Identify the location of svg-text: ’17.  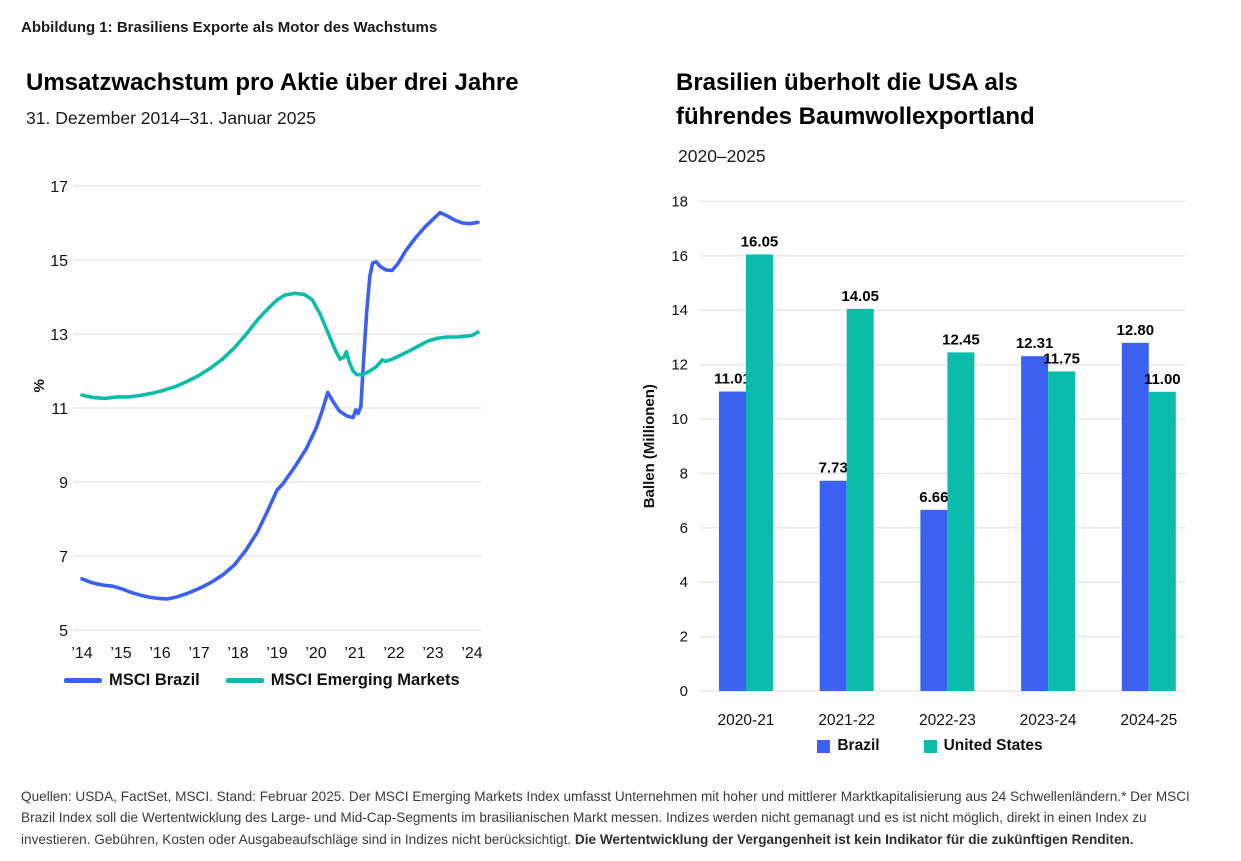
(198, 653).